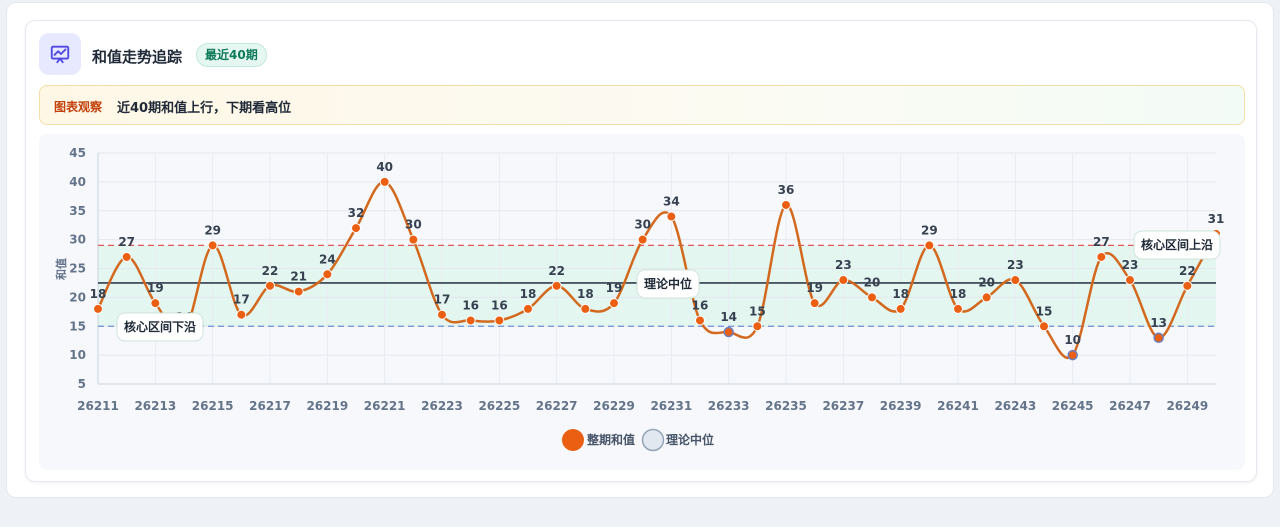 This screenshot has width=1280, height=527. I want to click on data-label: 21, so click(298, 277).